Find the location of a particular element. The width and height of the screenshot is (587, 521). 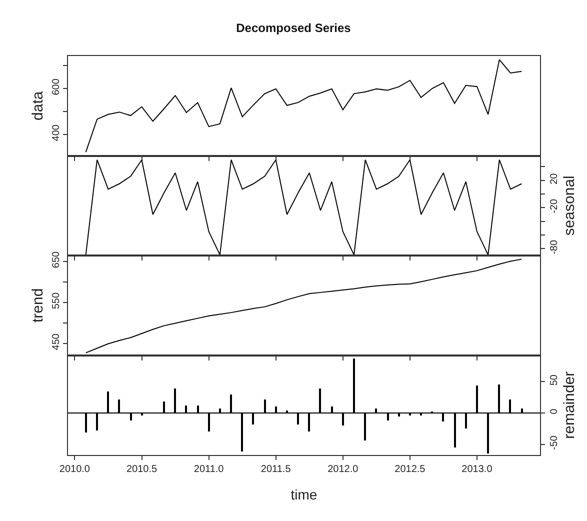

x-tick-label: 2013.0 is located at coordinates (477, 469).